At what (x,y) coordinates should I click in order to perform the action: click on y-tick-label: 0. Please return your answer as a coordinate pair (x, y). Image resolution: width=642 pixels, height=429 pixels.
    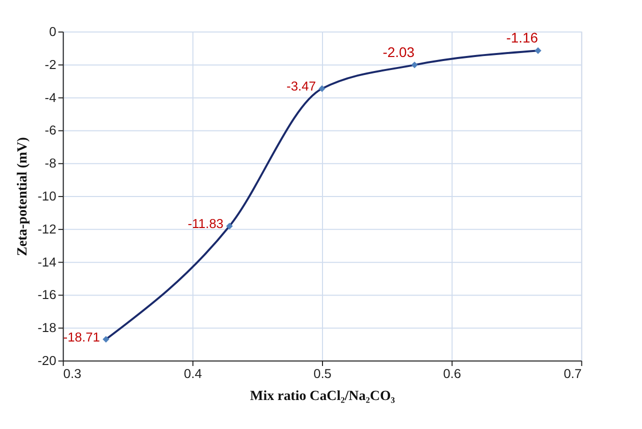
    Looking at the image, I should click on (52, 32).